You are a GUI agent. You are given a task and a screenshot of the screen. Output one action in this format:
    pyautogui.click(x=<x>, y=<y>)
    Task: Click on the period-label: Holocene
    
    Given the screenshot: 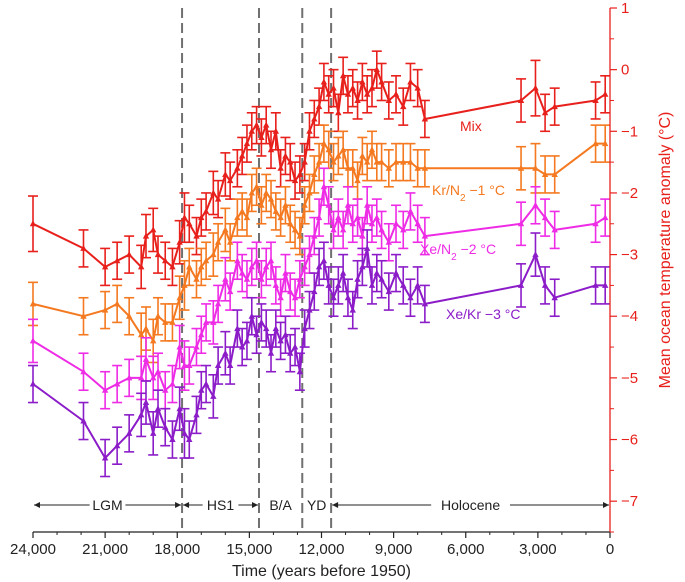 What is the action you would take?
    pyautogui.click(x=470, y=505)
    